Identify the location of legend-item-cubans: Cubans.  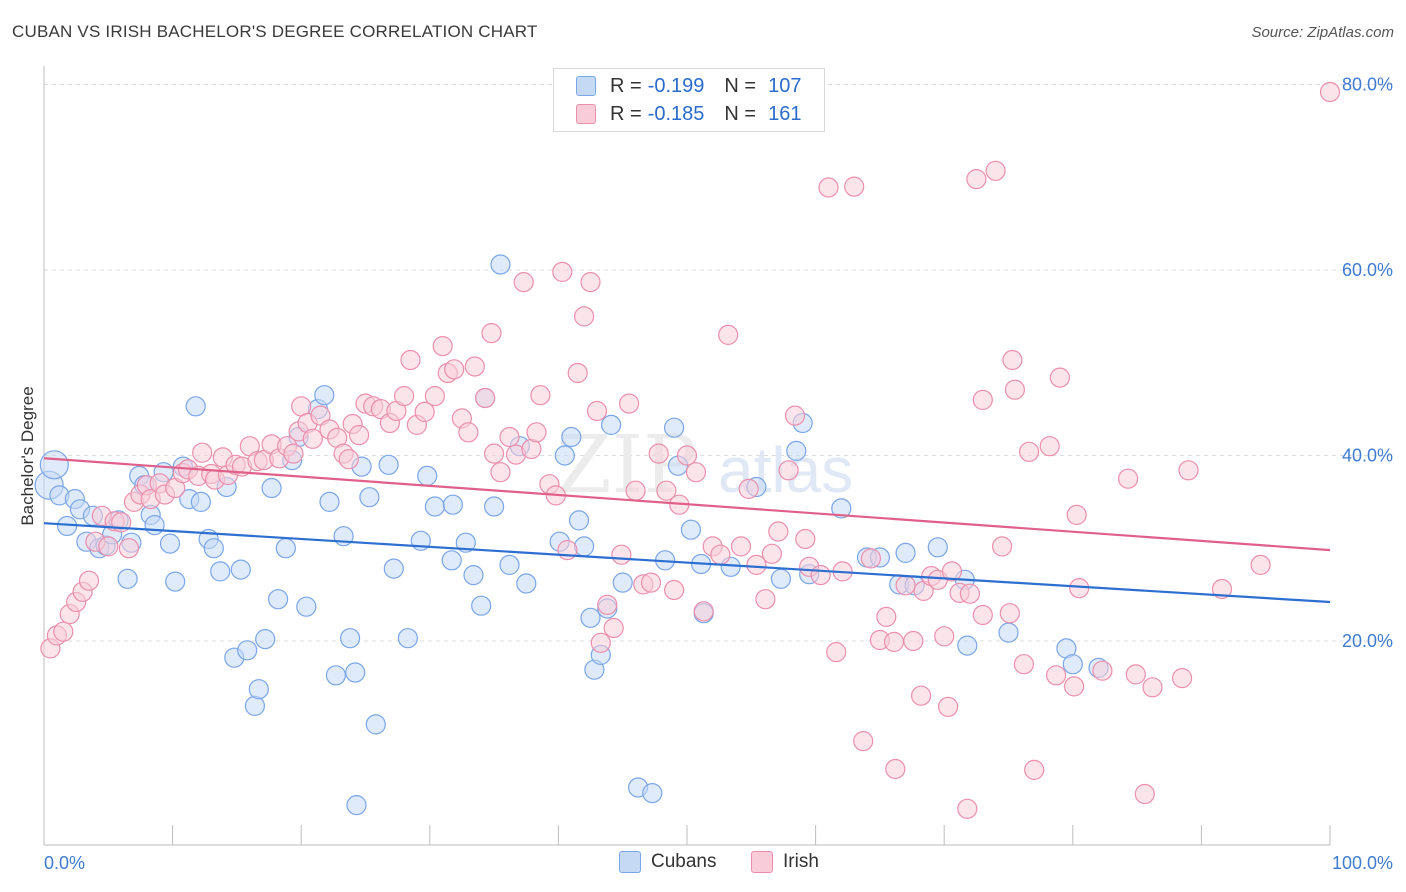
(668, 862).